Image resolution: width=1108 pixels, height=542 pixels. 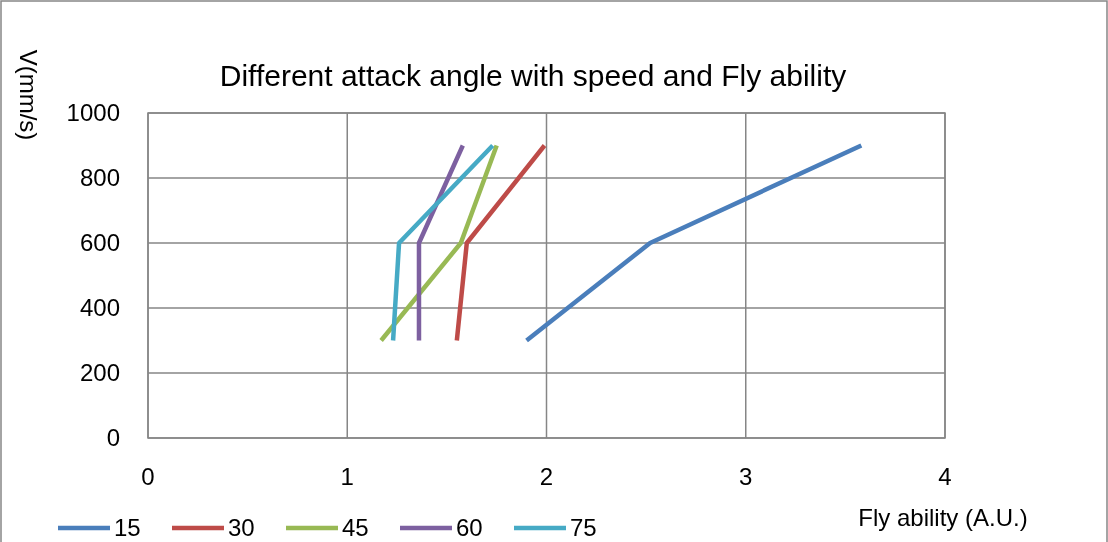 What do you see at coordinates (355, 528) in the screenshot?
I see `legend-label: 45` at bounding box center [355, 528].